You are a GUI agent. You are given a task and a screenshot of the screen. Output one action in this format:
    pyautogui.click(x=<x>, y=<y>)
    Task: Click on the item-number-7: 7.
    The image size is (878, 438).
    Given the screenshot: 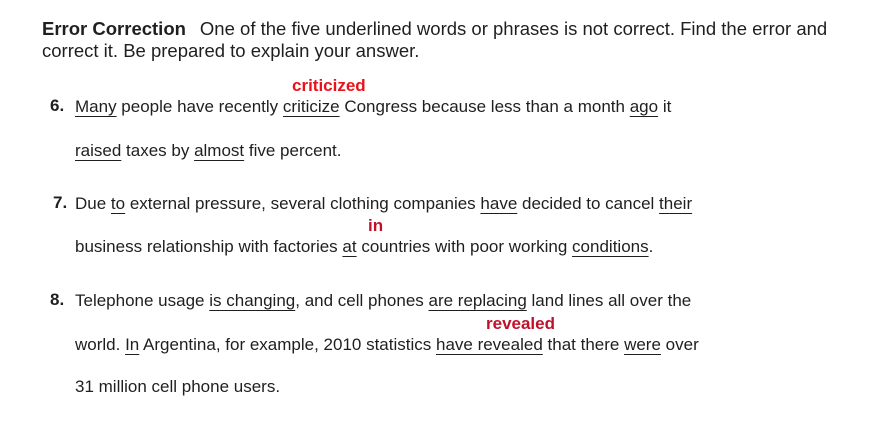 What is the action you would take?
    pyautogui.click(x=60, y=202)
    